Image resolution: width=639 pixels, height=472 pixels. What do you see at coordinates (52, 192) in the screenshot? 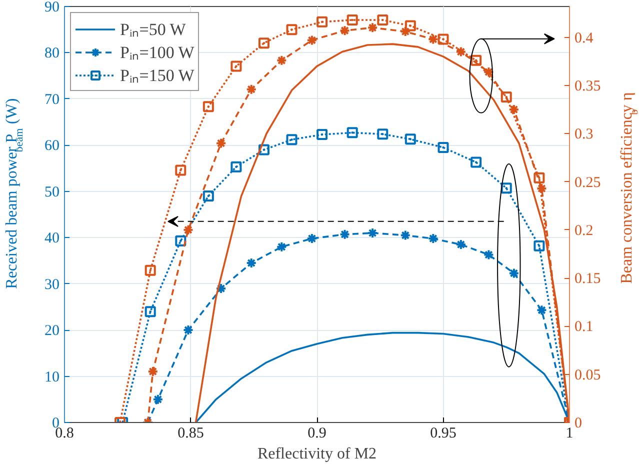
I see `y-tick-label: 50` at bounding box center [52, 192].